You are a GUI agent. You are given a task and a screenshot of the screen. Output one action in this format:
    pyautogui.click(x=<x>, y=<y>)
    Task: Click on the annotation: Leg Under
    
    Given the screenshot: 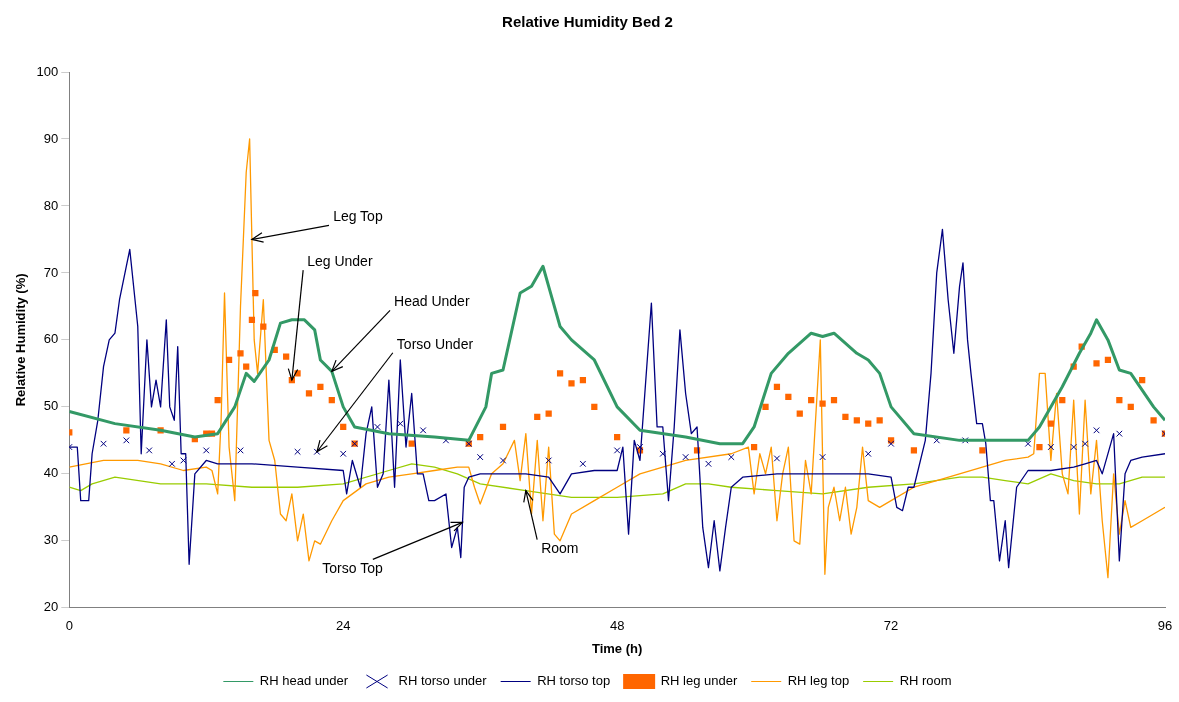 What is the action you would take?
    pyautogui.click(x=340, y=260)
    